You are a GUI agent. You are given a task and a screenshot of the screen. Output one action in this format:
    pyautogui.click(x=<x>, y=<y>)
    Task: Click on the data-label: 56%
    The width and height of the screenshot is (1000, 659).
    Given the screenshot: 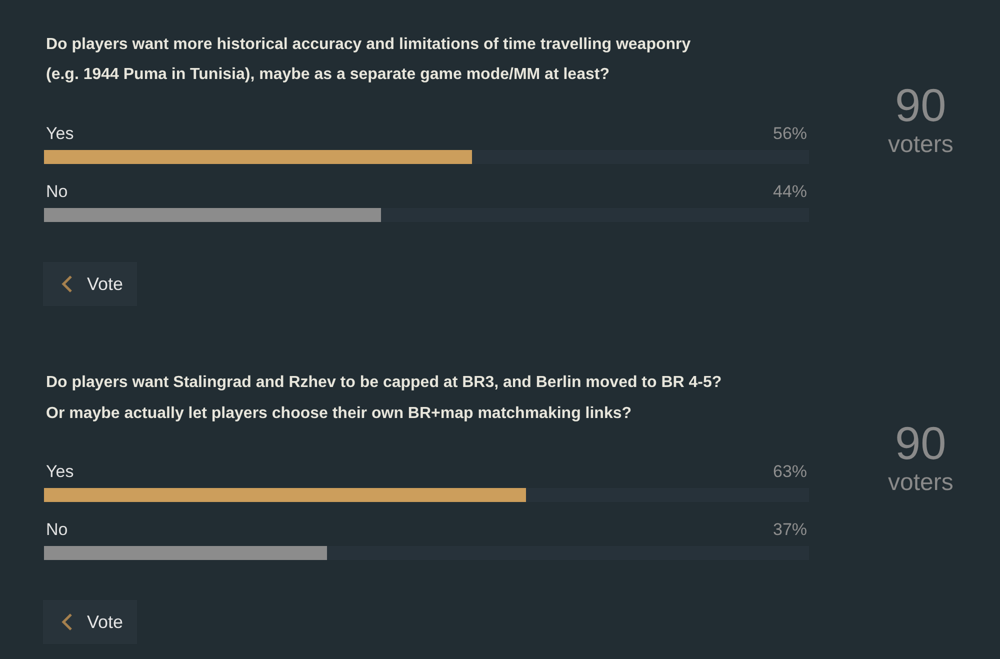 What is the action you would take?
    pyautogui.click(x=790, y=133)
    